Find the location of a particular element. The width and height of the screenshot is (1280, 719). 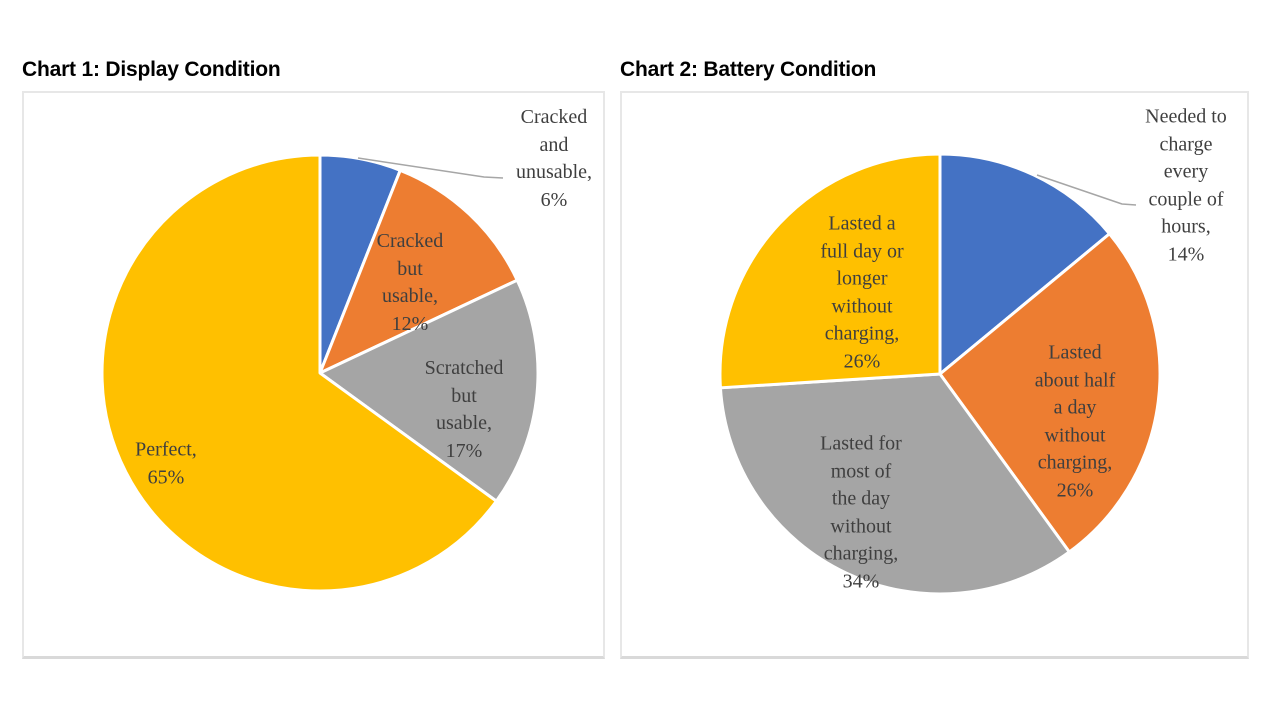

chart2-slice-lasted-for-most-of-the-day-without-charging is located at coordinates (894, 484).